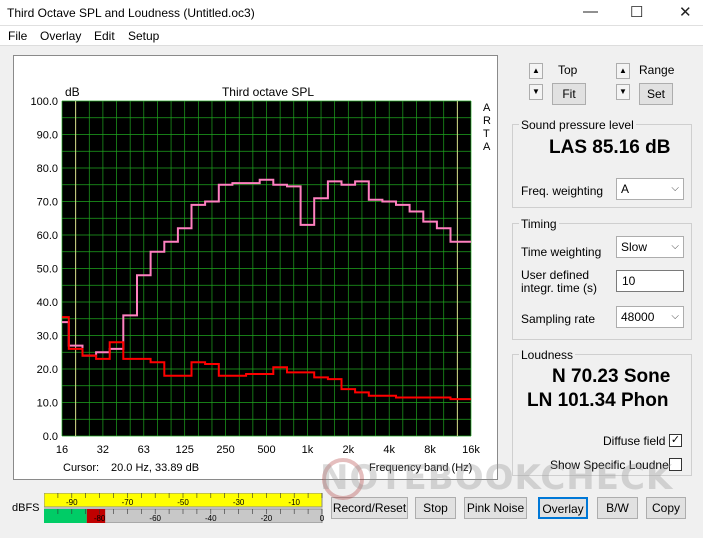 This screenshot has width=703, height=538. Describe the element at coordinates (389, 450) in the screenshot. I see `x-tick-label: 4k` at that location.